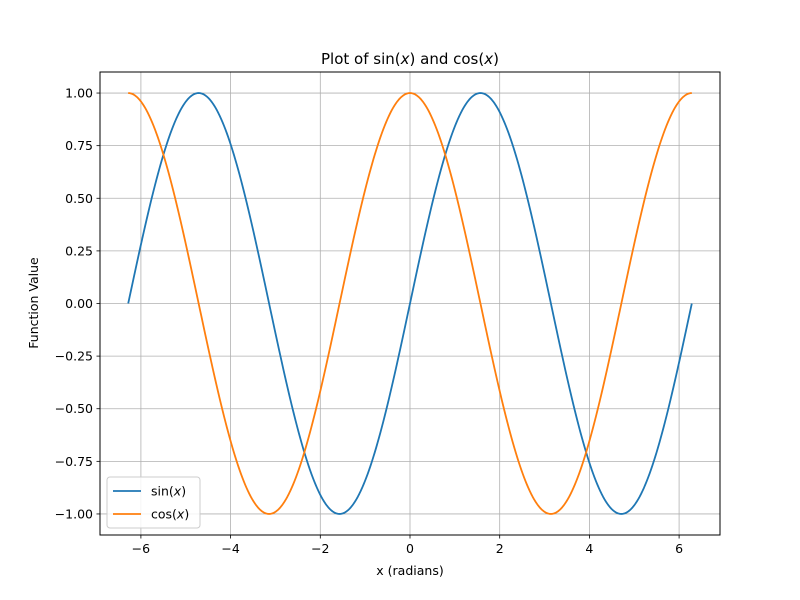  I want to click on y-tick-label: −1.00, so click(74, 513).